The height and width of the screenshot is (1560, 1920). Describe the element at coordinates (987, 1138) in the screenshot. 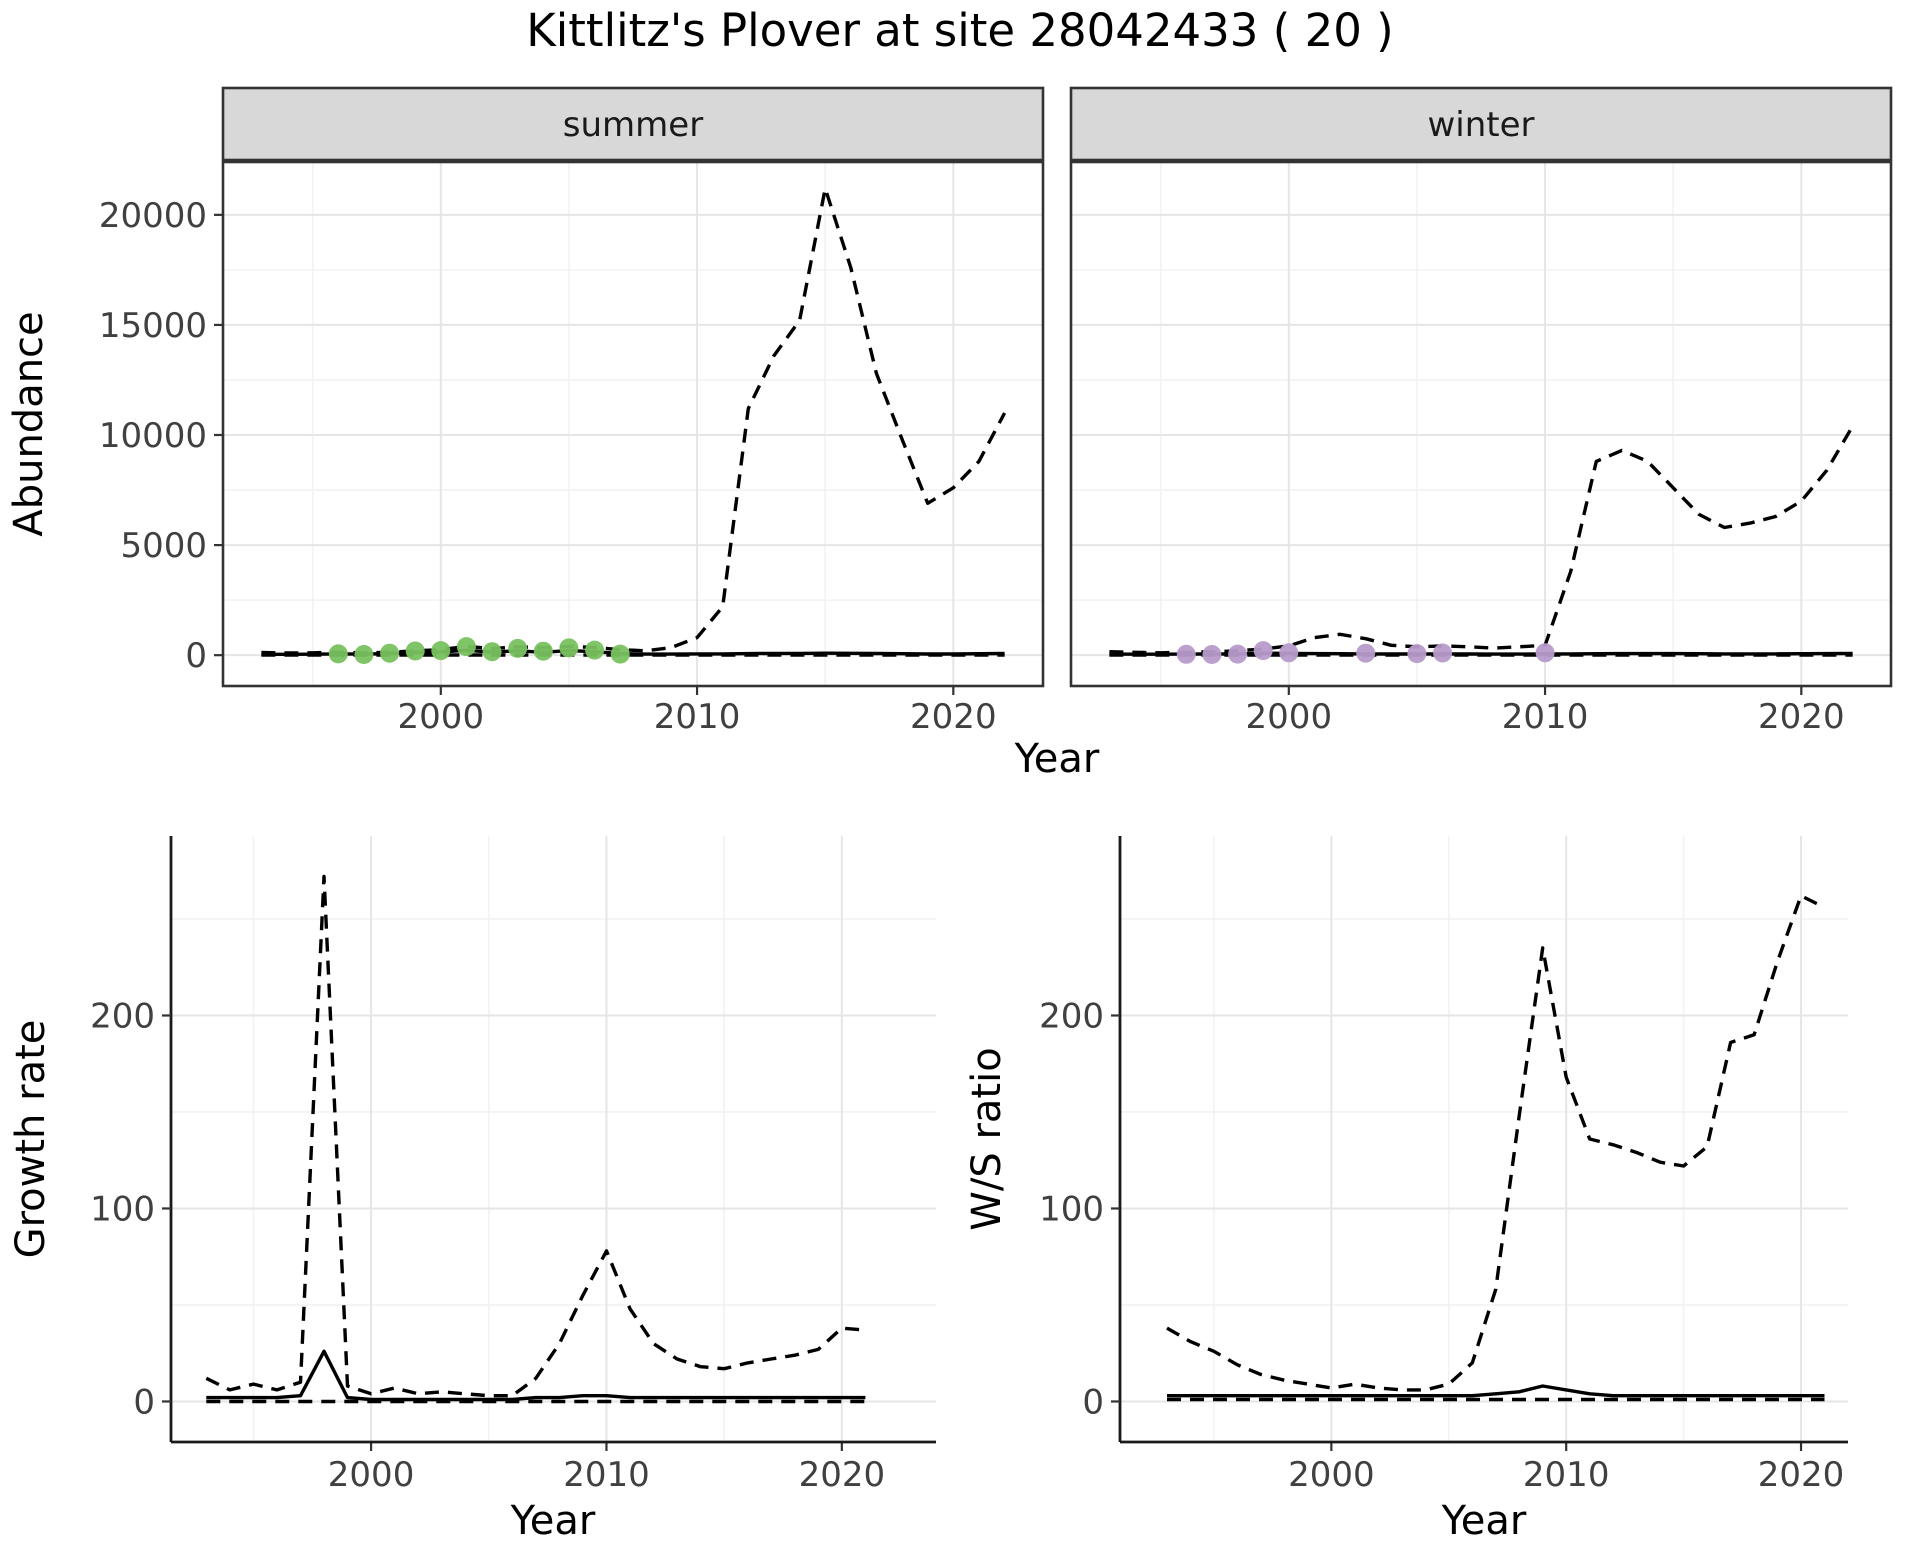

I see `y-axis-title: W/S ratio` at that location.